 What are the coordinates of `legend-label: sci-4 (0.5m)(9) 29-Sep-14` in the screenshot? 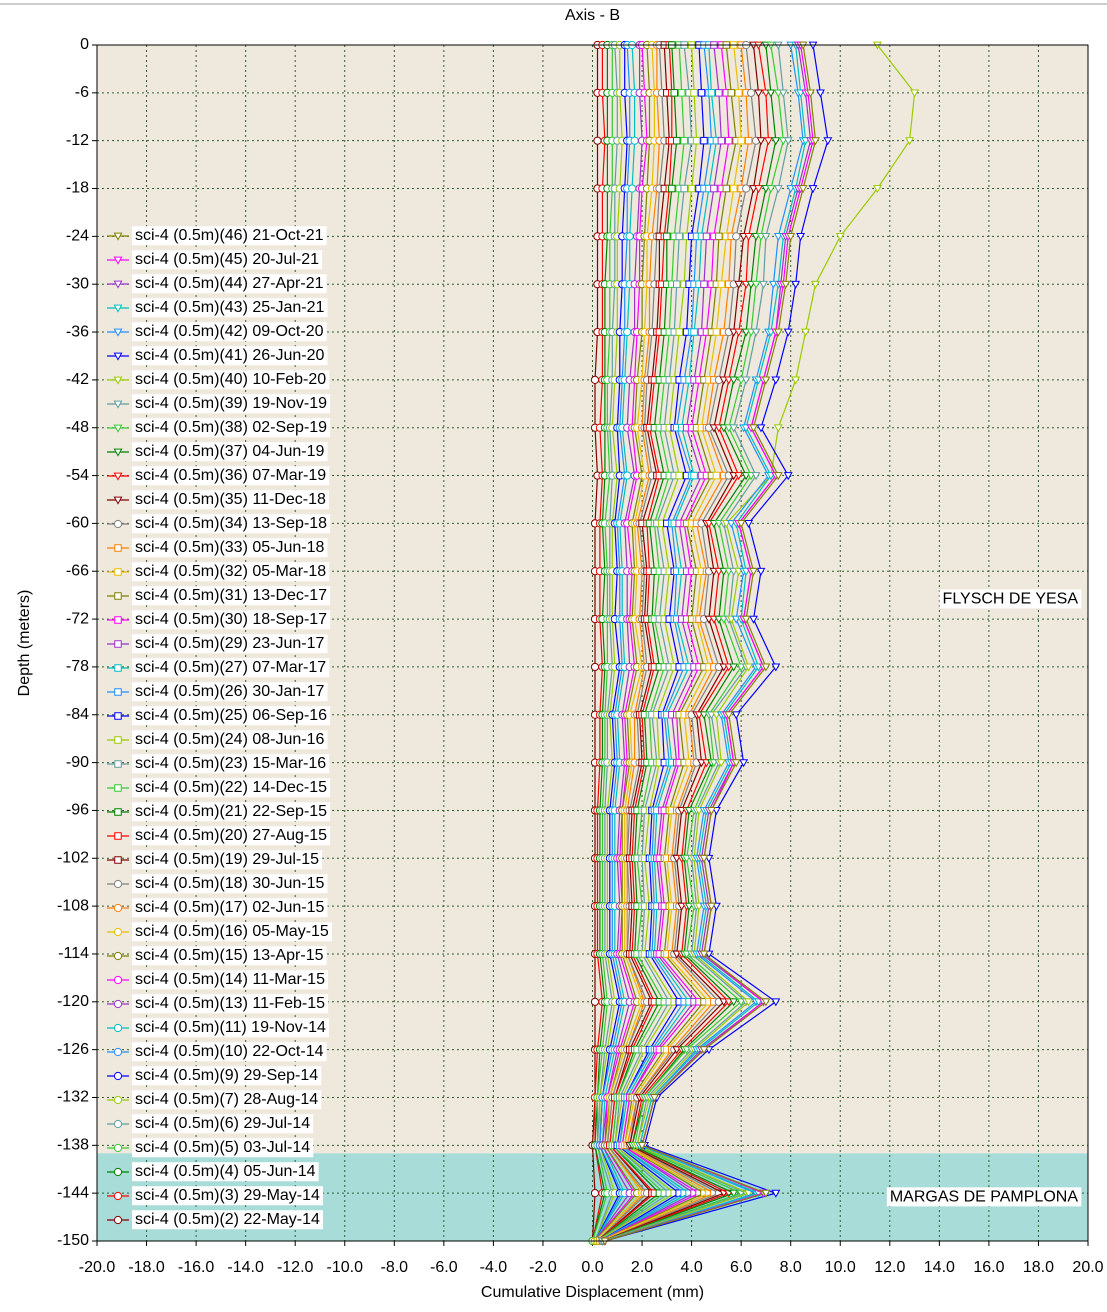 It's located at (226, 1075).